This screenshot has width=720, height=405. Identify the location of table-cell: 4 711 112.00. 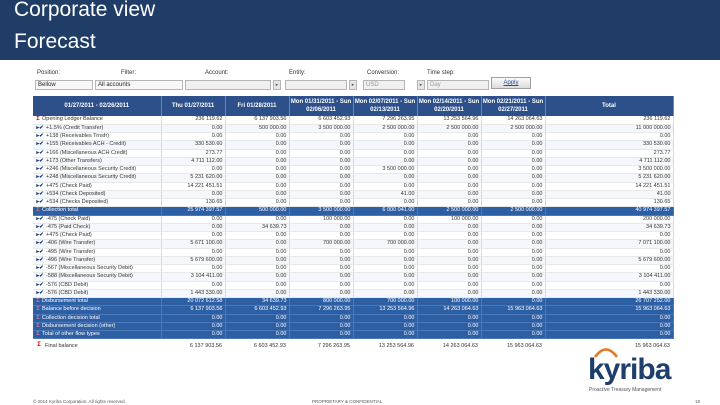
(193, 162).